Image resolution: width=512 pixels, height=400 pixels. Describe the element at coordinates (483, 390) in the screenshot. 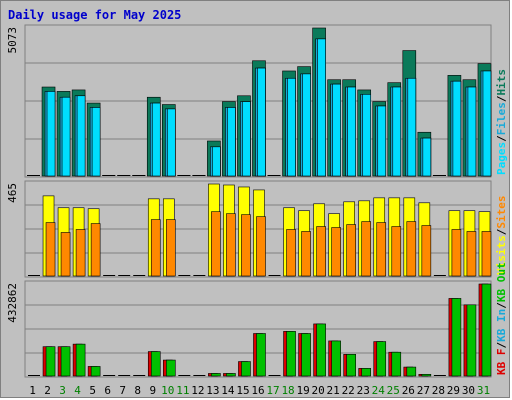

I see `day-label-31: 31` at that location.